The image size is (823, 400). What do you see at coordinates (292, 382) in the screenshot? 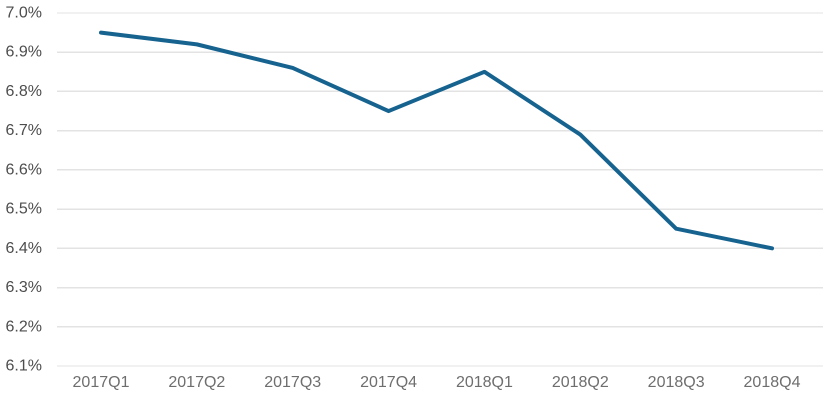
I see `x-axis-label: 2017Q3` at bounding box center [292, 382].